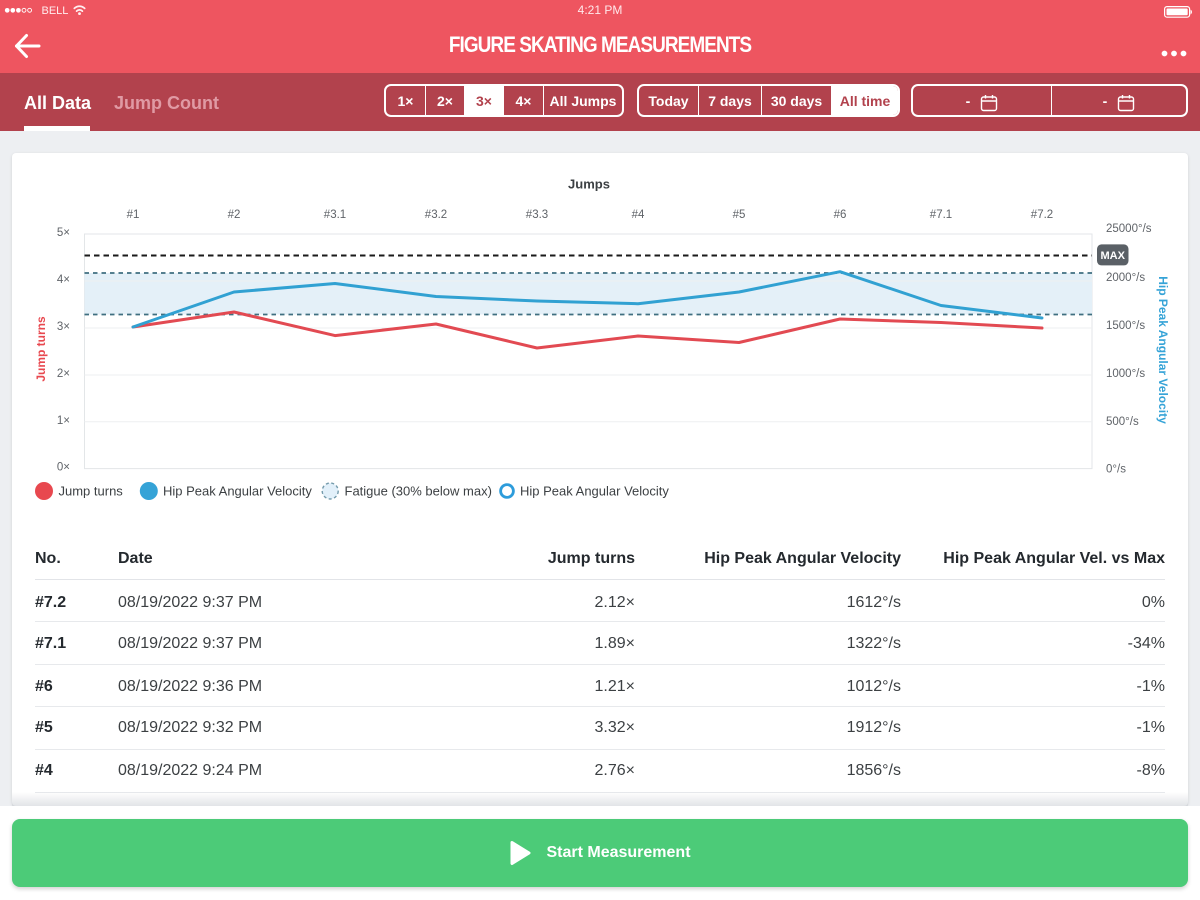 The width and height of the screenshot is (1200, 900). Describe the element at coordinates (1122, 422) in the screenshot. I see `svg-text: 500°/s` at that location.